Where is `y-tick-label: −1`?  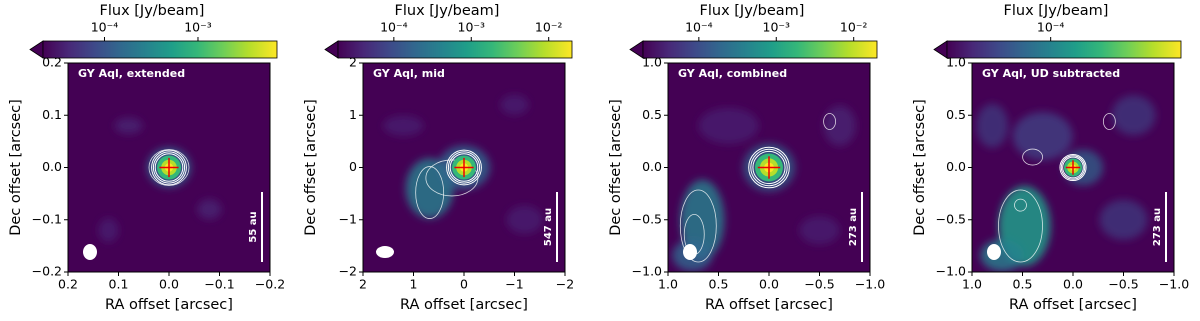
y-tick-label: −1 is located at coordinates (348, 218).